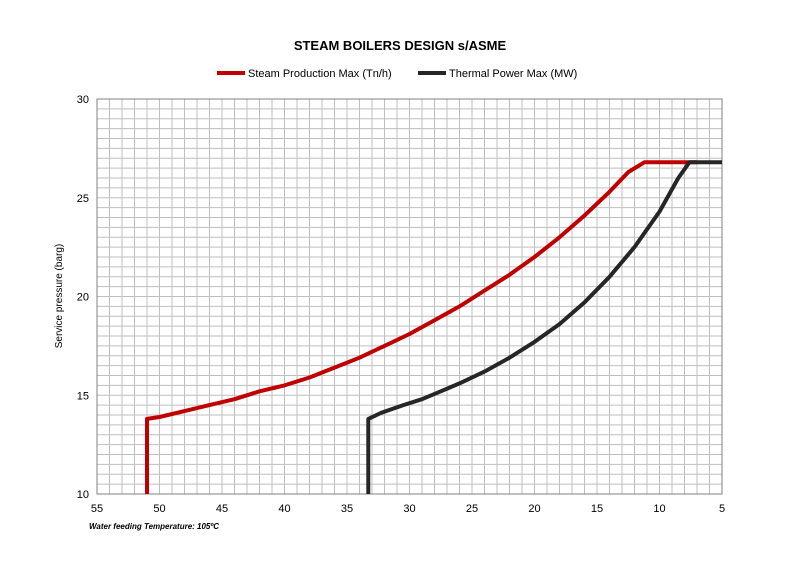 The height and width of the screenshot is (566, 800). What do you see at coordinates (320, 74) in the screenshot?
I see `legend-label-steam: Steam Production Max (Tn/h)` at bounding box center [320, 74].